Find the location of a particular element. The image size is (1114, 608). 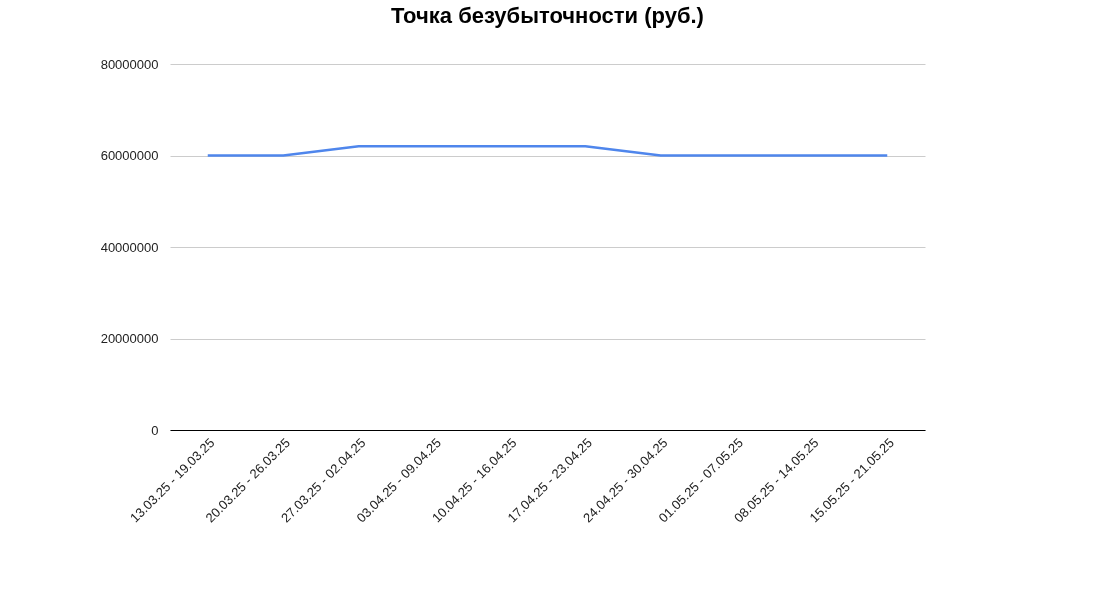

y-tick-label: 20000000 is located at coordinates (129, 338).